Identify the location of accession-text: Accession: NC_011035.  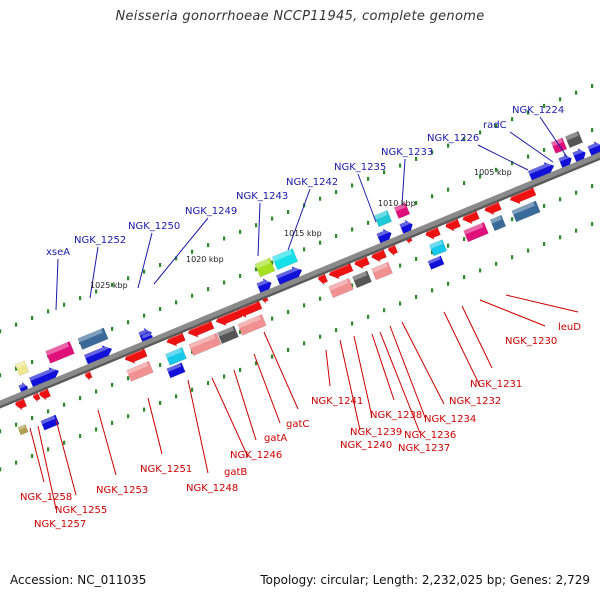
(78, 580).